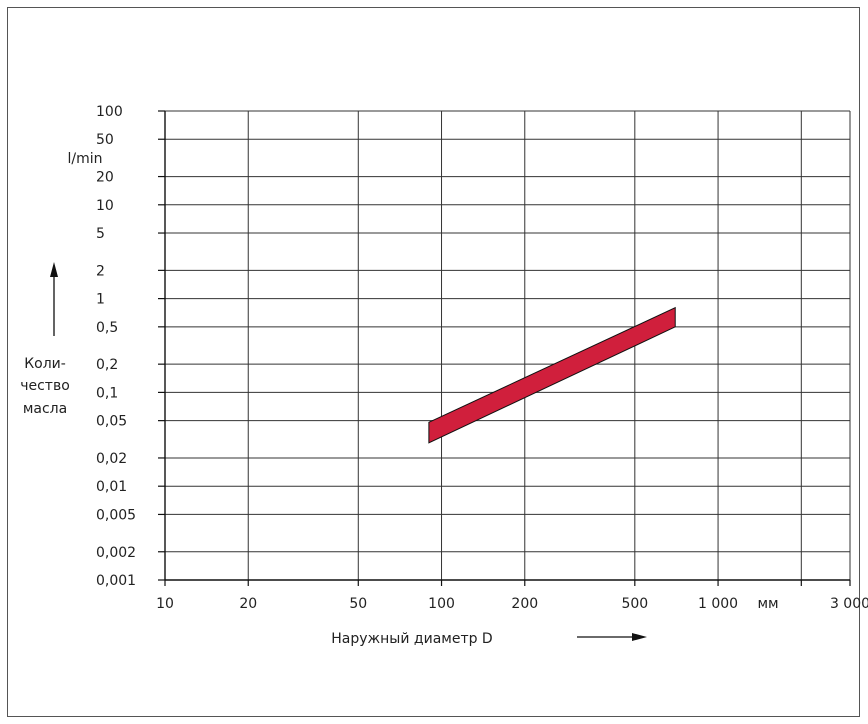 The image size is (868, 724). I want to click on y-tick-label: 0,002, so click(116, 553).